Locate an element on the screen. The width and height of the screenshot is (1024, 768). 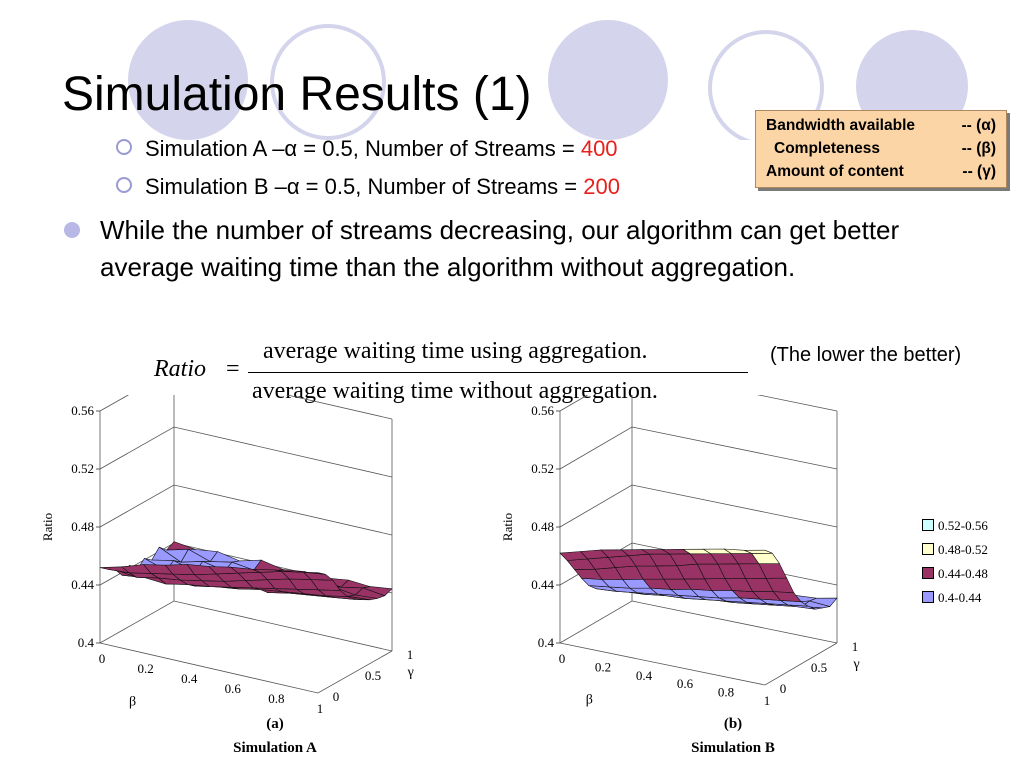
legend-symbol: -- (α) is located at coordinates (978, 125).